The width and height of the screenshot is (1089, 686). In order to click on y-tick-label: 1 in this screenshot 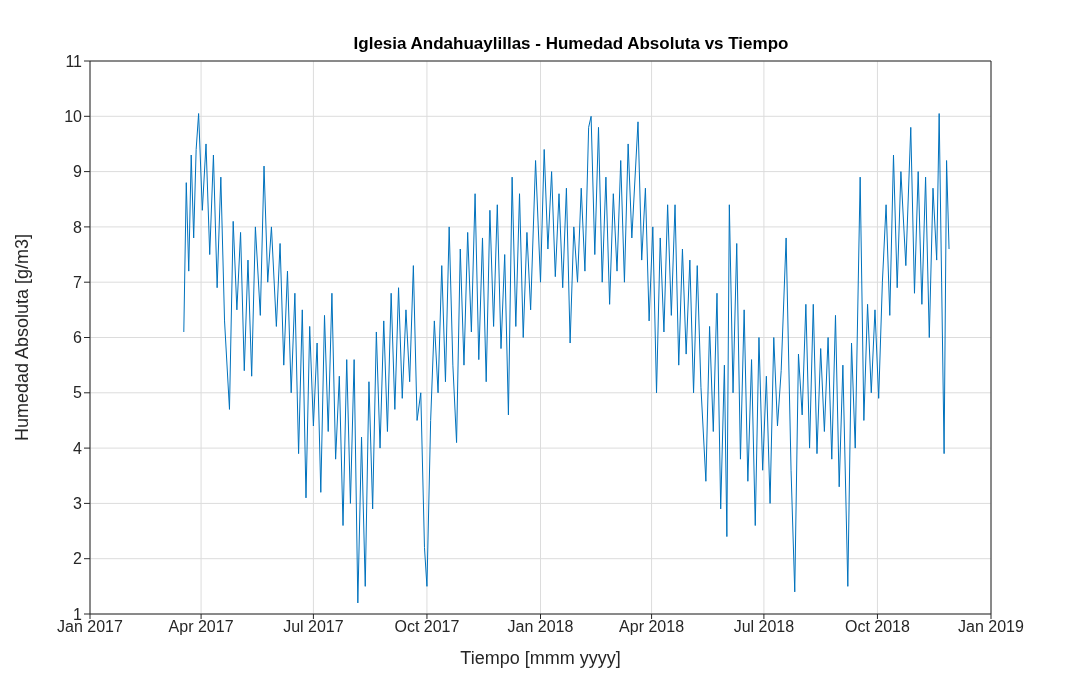, I will do `click(78, 614)`.